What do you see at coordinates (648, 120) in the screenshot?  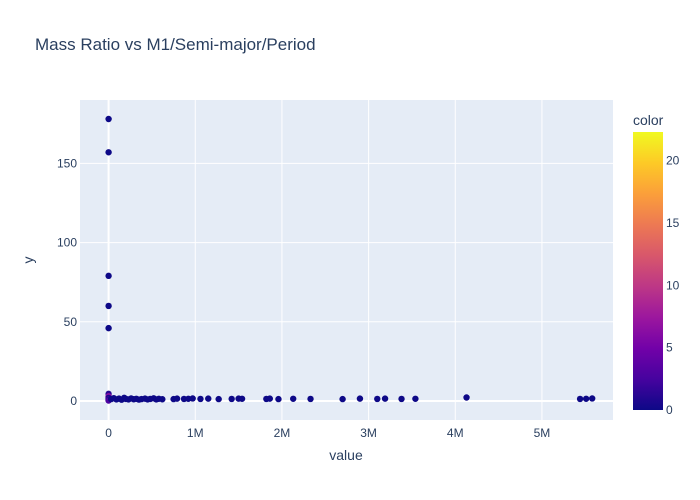 I see `colorbar-title: color` at bounding box center [648, 120].